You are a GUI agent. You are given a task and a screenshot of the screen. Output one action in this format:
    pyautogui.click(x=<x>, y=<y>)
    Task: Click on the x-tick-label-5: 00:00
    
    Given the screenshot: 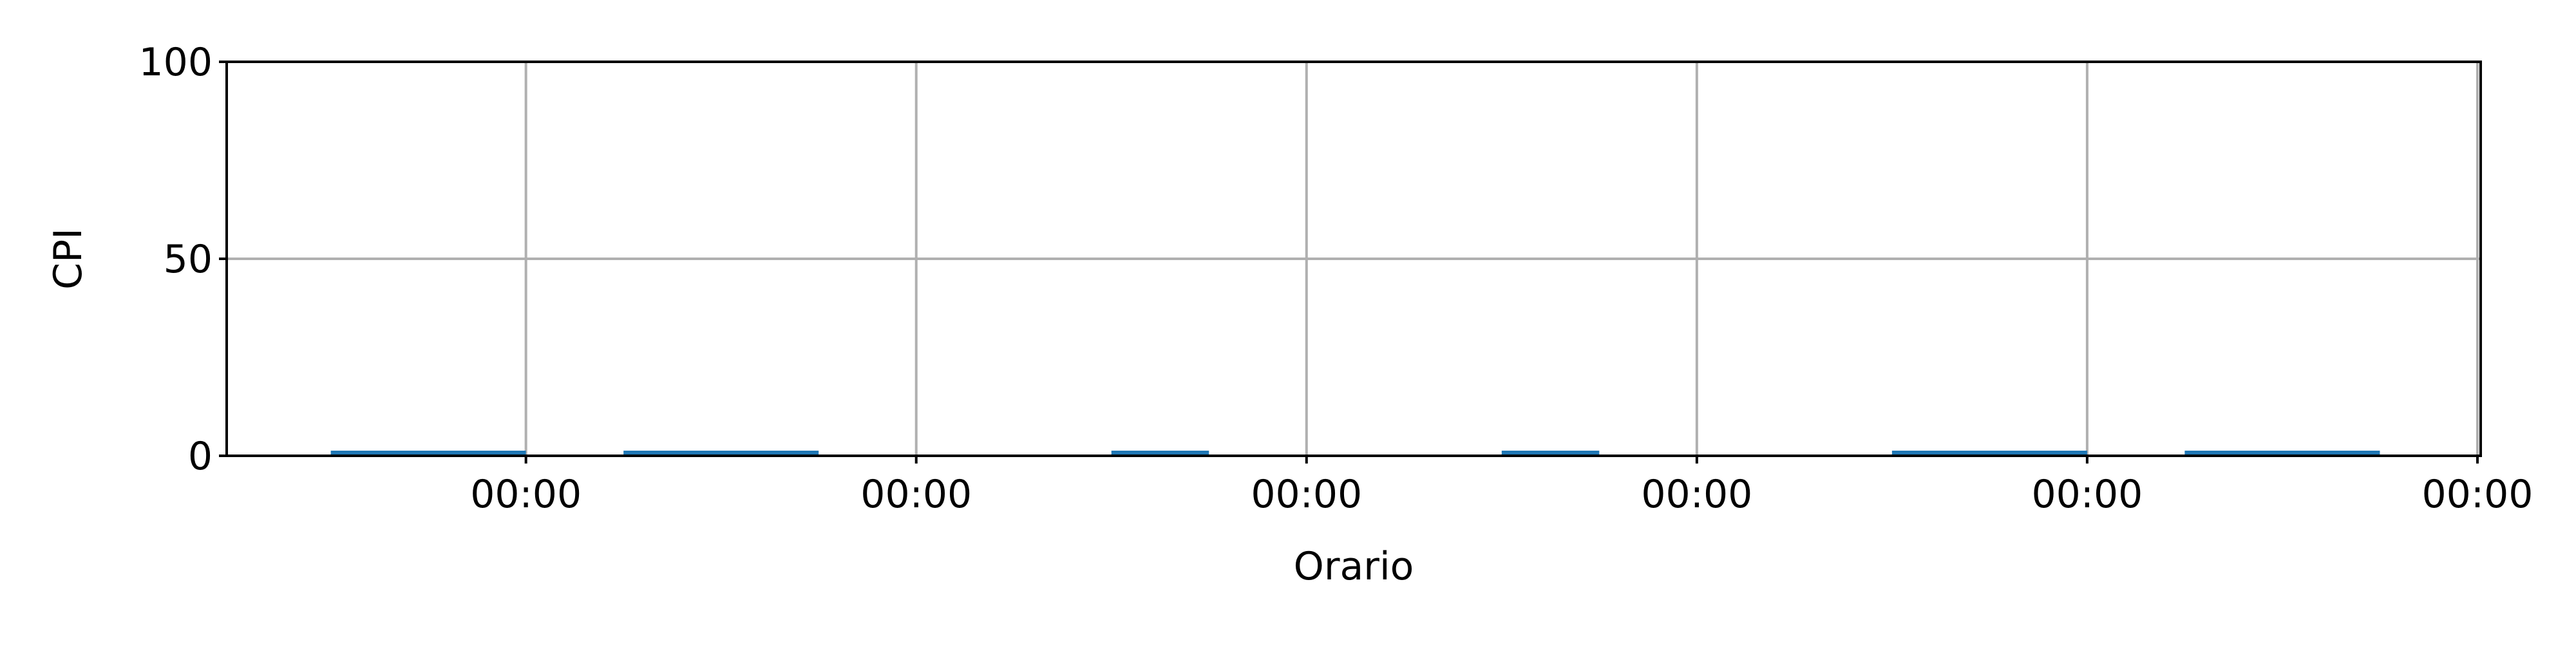 What is the action you would take?
    pyautogui.click(x=2477, y=495)
    